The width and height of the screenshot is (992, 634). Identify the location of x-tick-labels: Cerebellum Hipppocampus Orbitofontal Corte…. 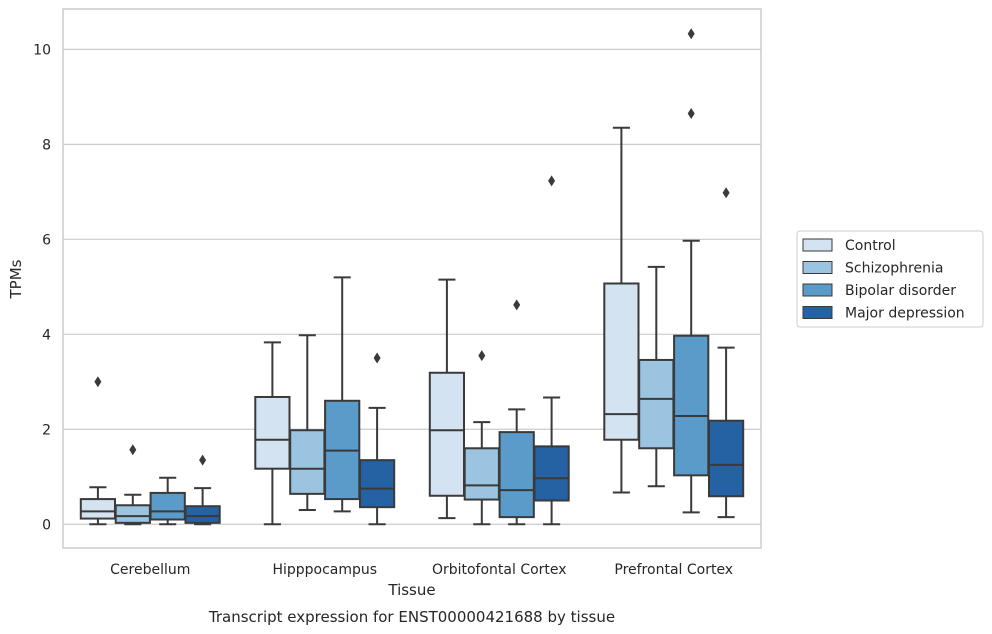
(421, 570).